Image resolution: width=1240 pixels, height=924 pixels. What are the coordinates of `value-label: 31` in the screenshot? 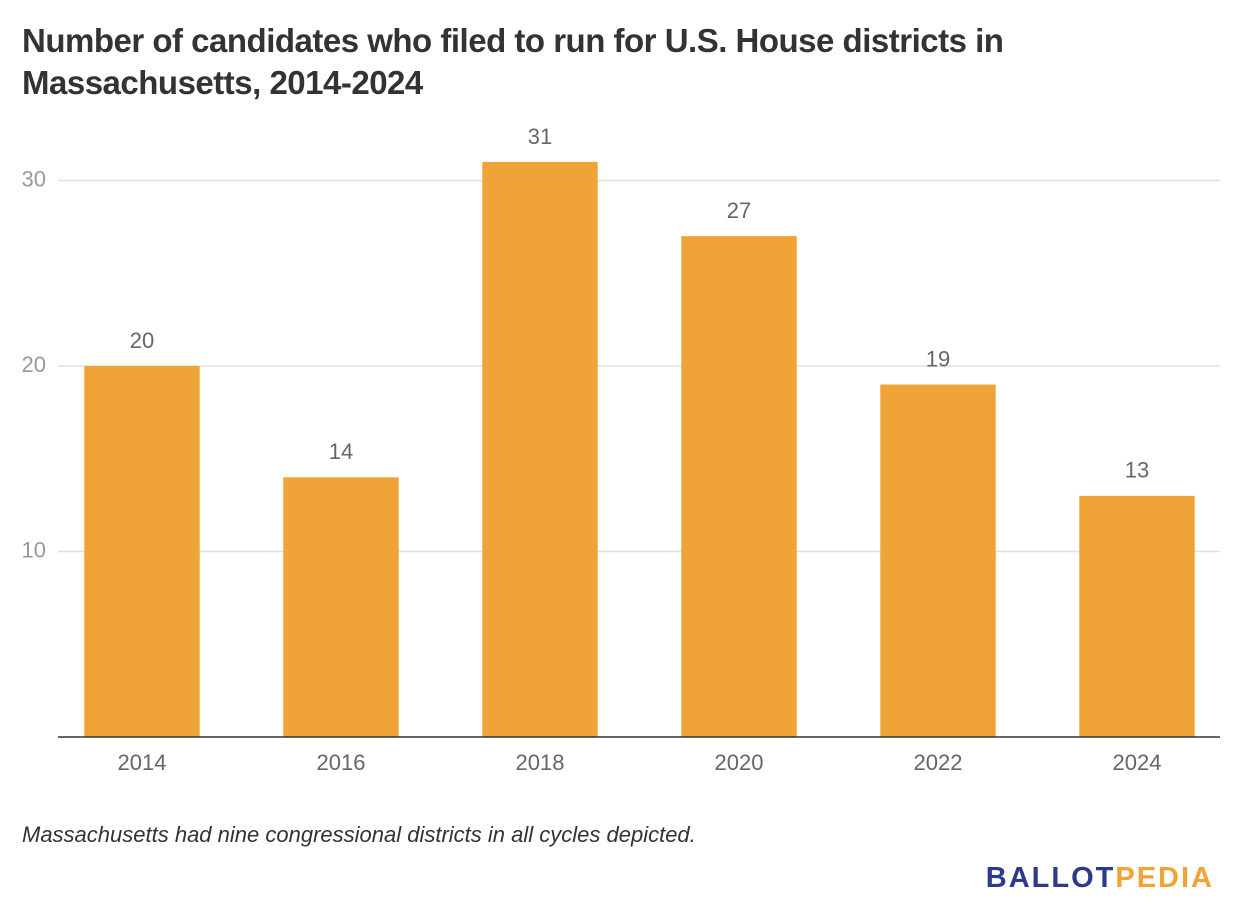 It's located at (540, 136).